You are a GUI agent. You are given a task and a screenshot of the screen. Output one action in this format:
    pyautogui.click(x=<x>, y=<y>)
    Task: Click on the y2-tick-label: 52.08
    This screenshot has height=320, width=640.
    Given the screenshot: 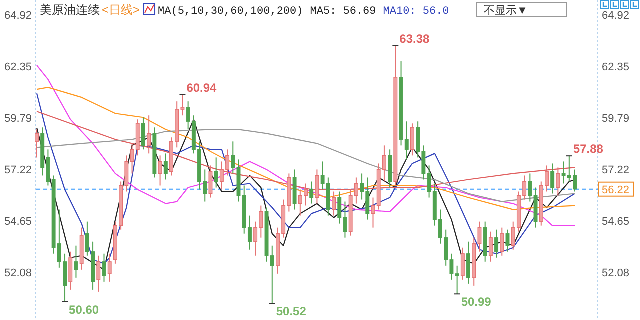 What is the action you would take?
    pyautogui.click(x=616, y=273)
    